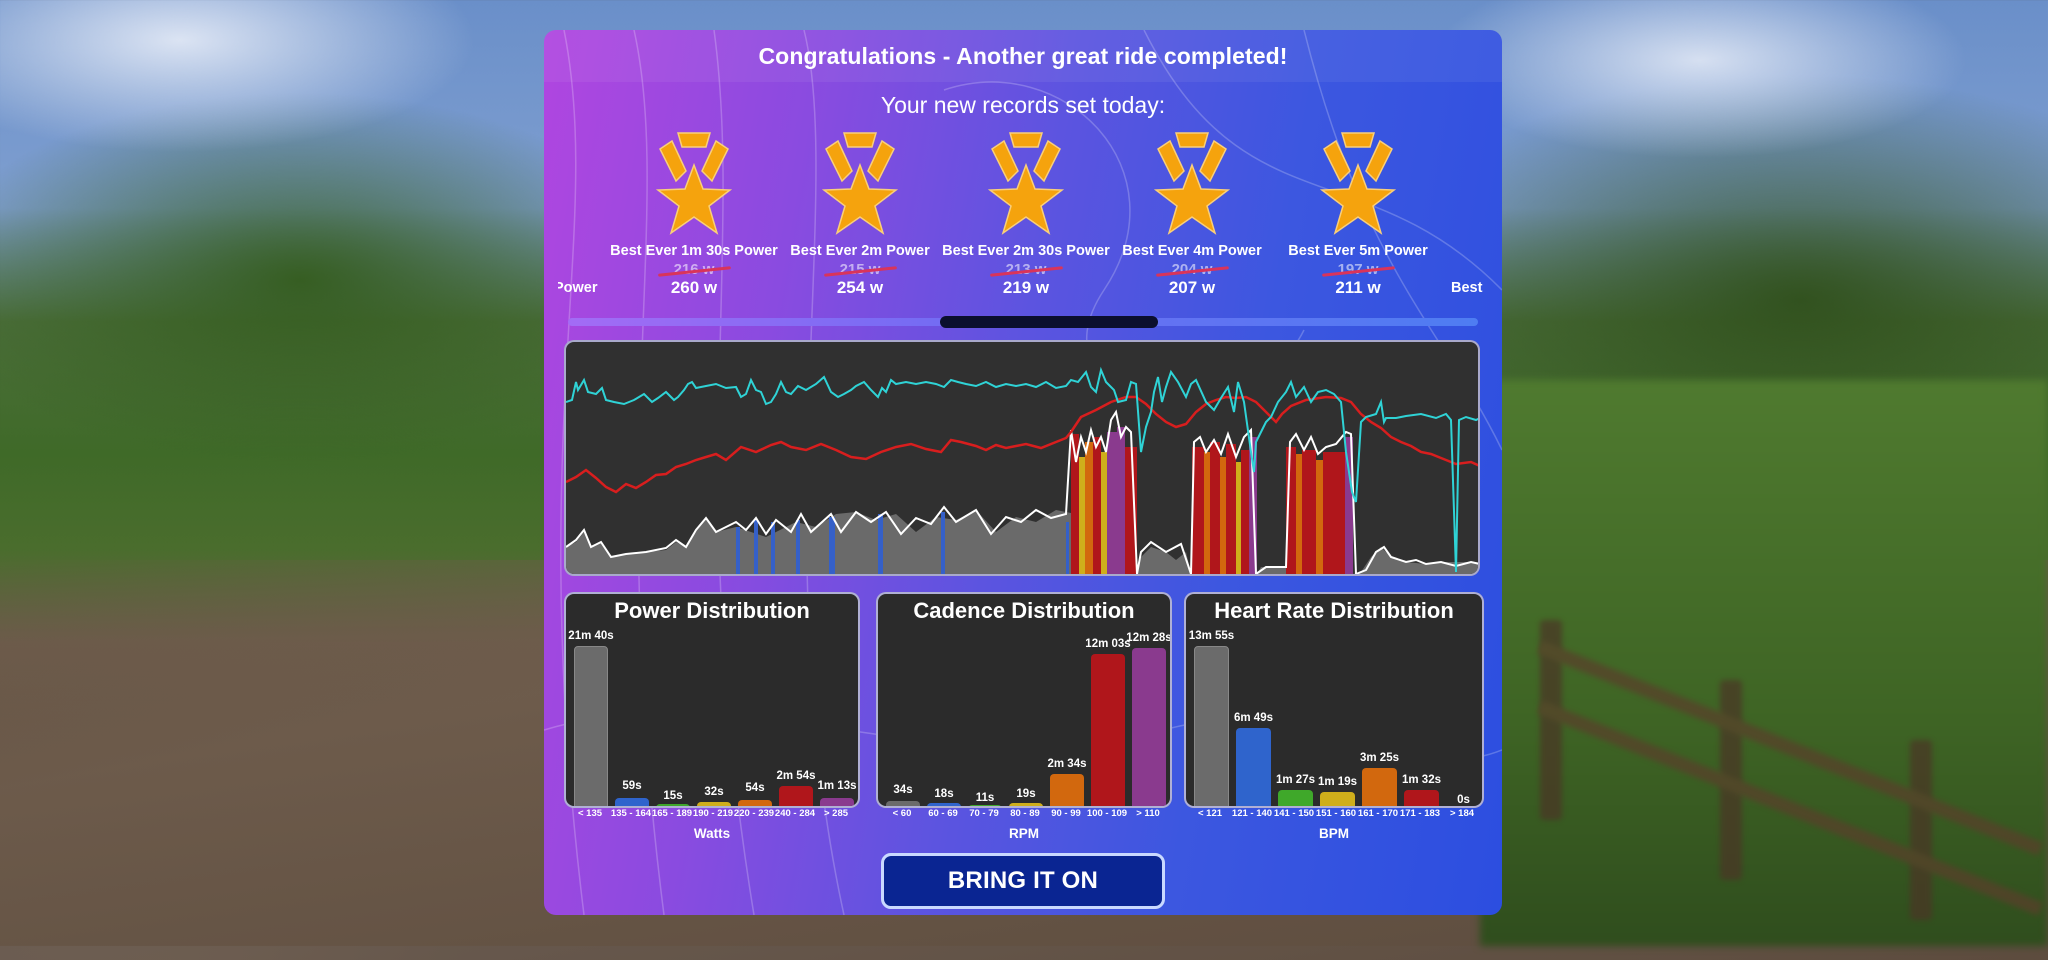 This screenshot has height=960, width=2048. I want to click on record-previous-value: 204 w, so click(1192, 269).